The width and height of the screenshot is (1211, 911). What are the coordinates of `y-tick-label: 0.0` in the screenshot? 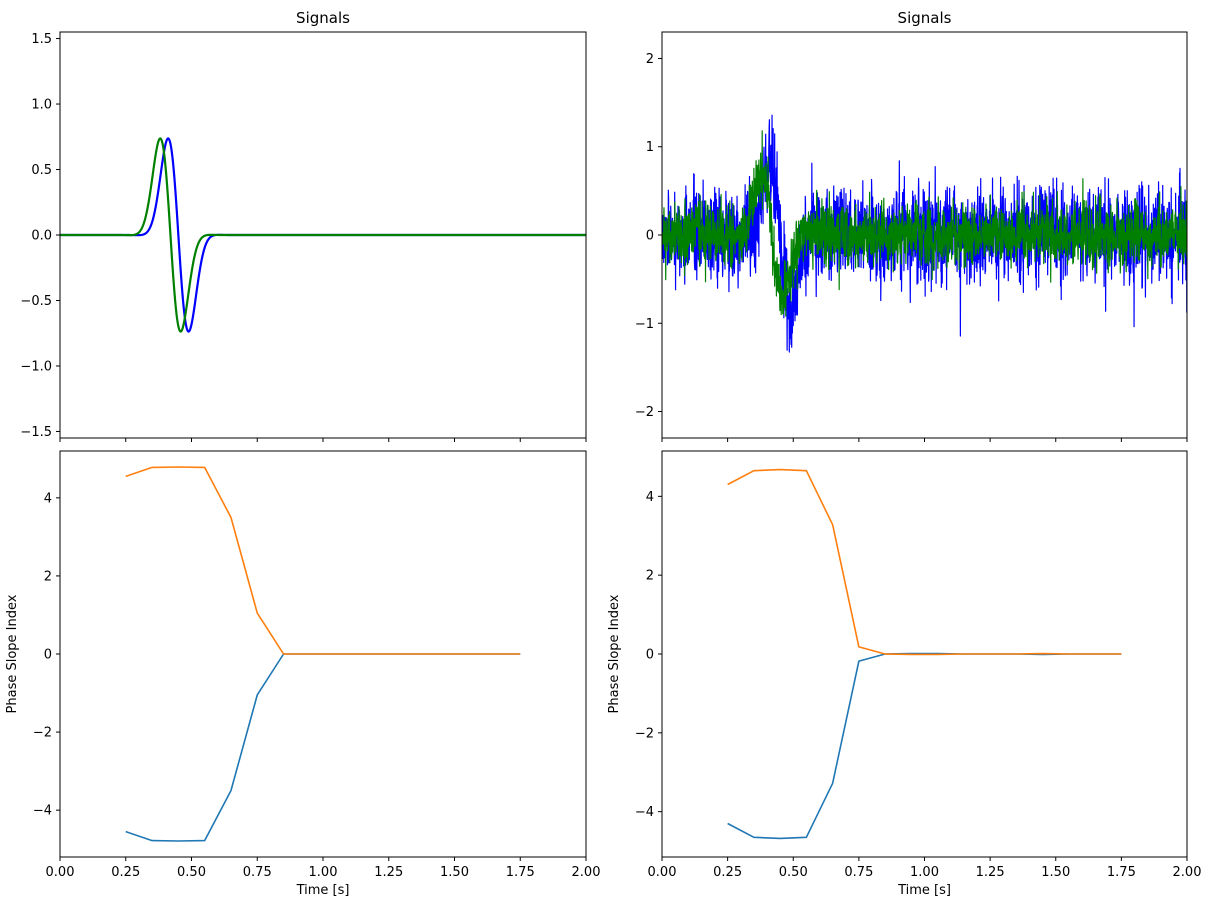 It's located at (41, 236).